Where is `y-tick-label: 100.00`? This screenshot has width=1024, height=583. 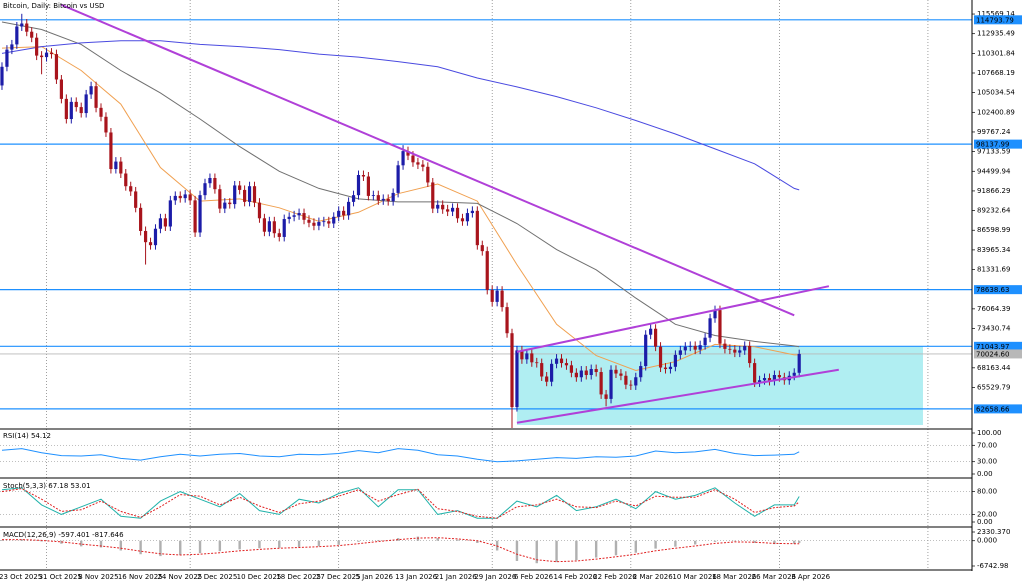 y-tick-label: 100.00 is located at coordinates (989, 433).